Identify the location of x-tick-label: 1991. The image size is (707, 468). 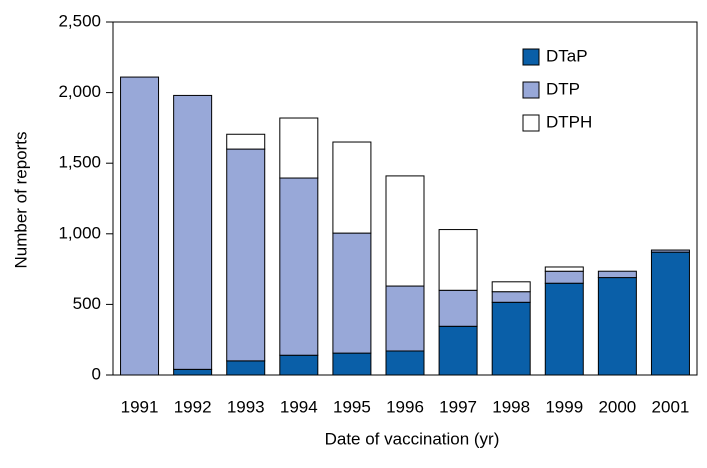
(140, 406).